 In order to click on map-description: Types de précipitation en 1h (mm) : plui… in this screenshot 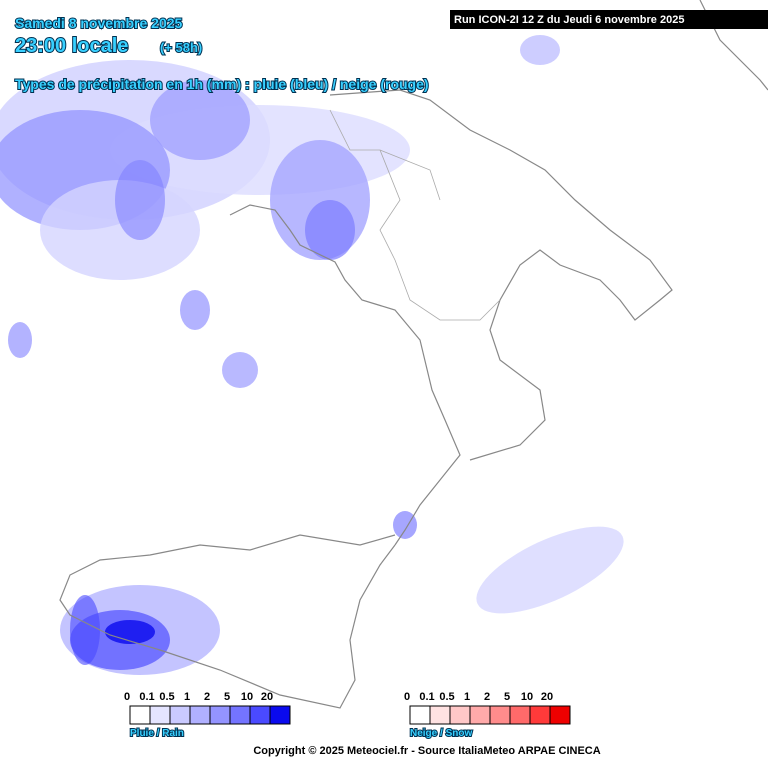, I will do `click(222, 84)`.